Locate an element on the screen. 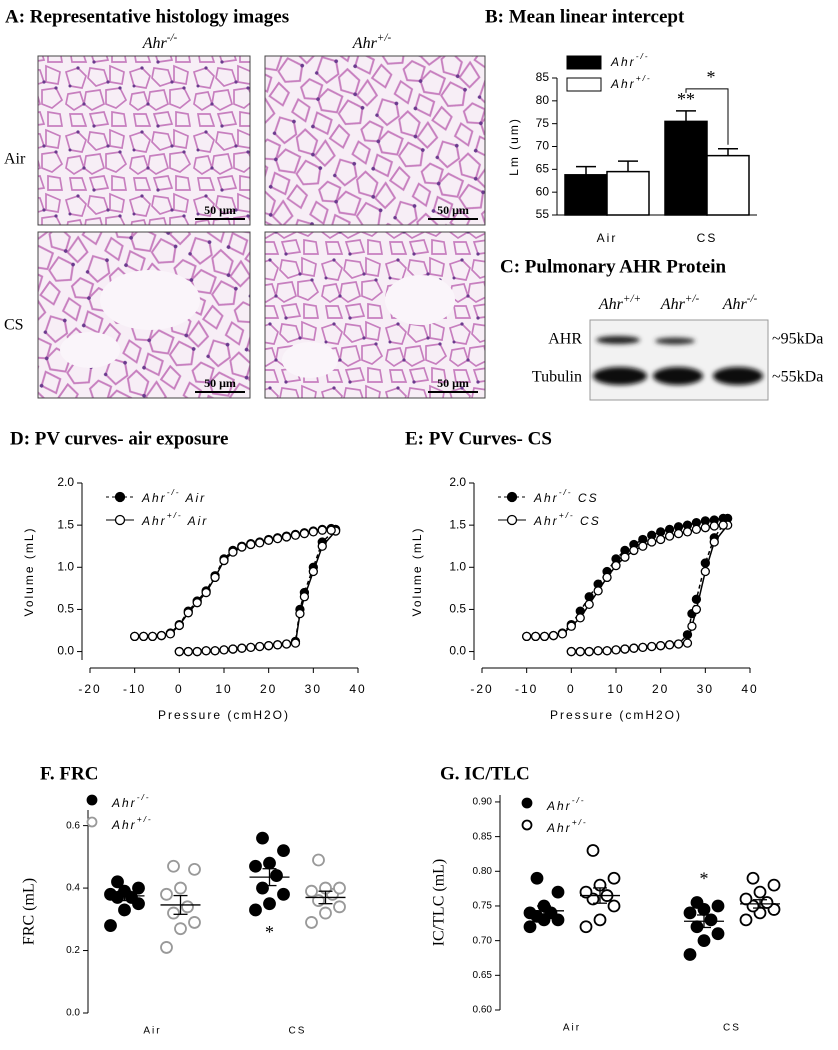 This screenshot has height=1050, width=838. x-tick-label: 0 is located at coordinates (179, 689).